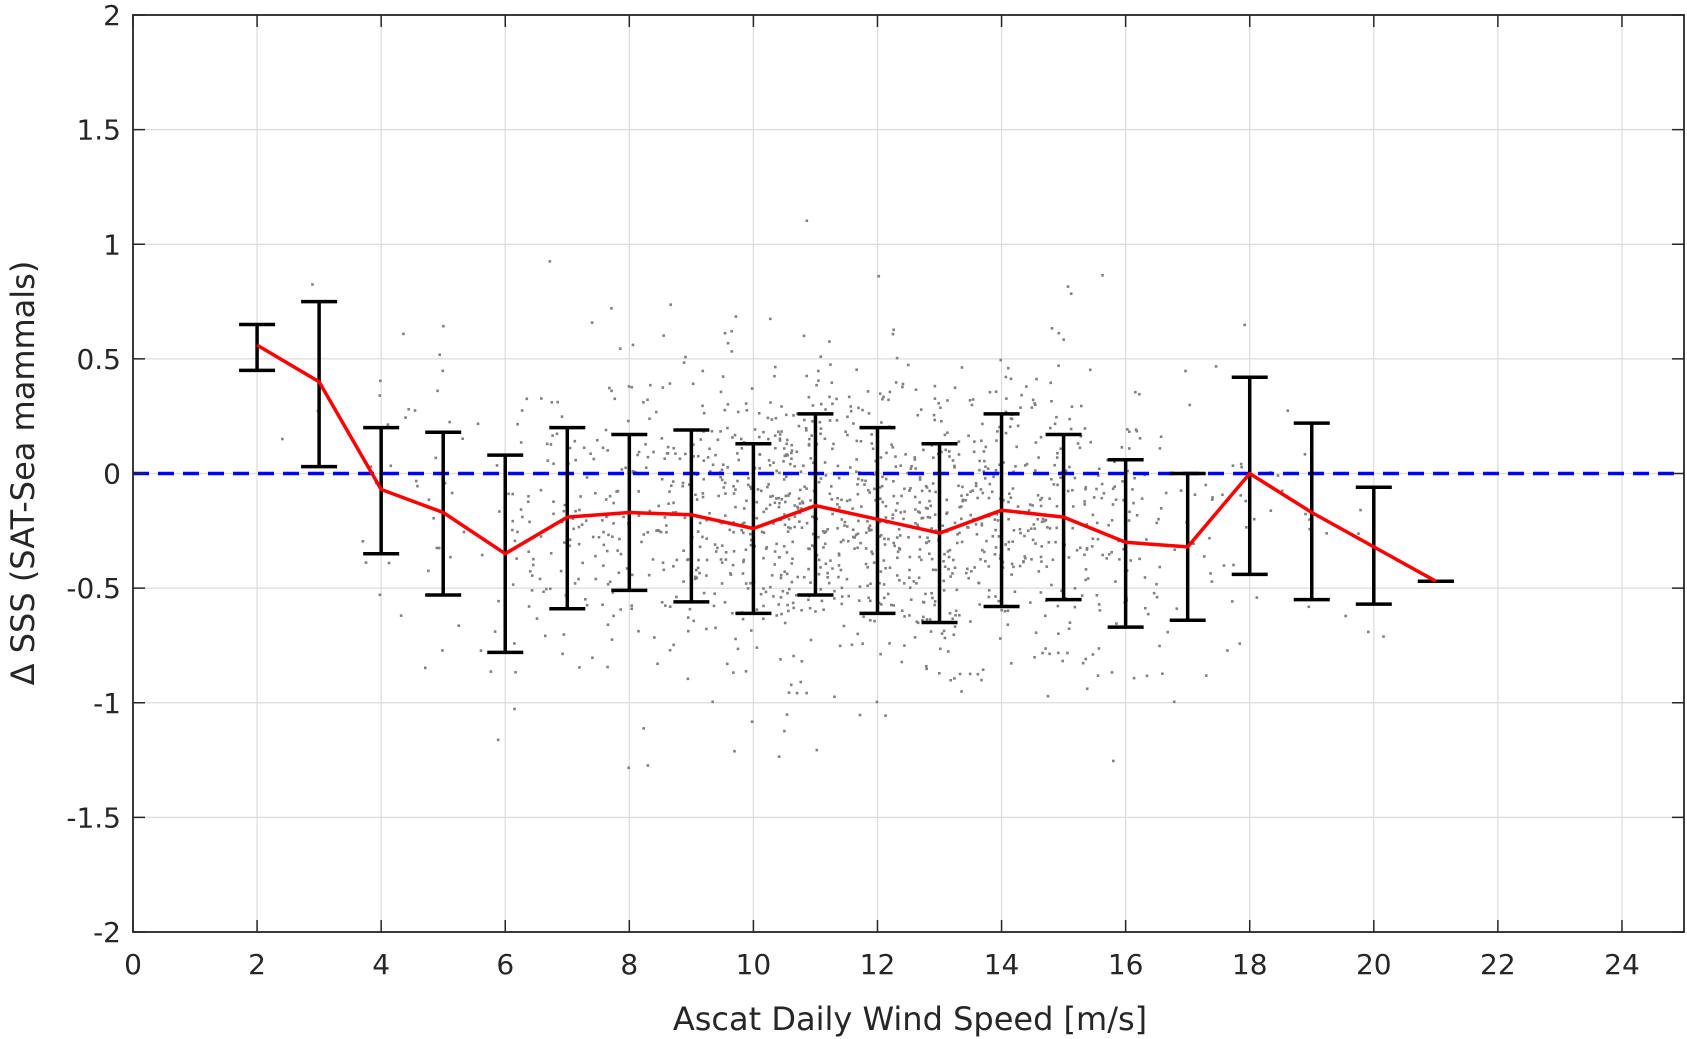 The width and height of the screenshot is (1687, 1039). What do you see at coordinates (1622, 964) in the screenshot?
I see `x-tick-label: 24` at bounding box center [1622, 964].